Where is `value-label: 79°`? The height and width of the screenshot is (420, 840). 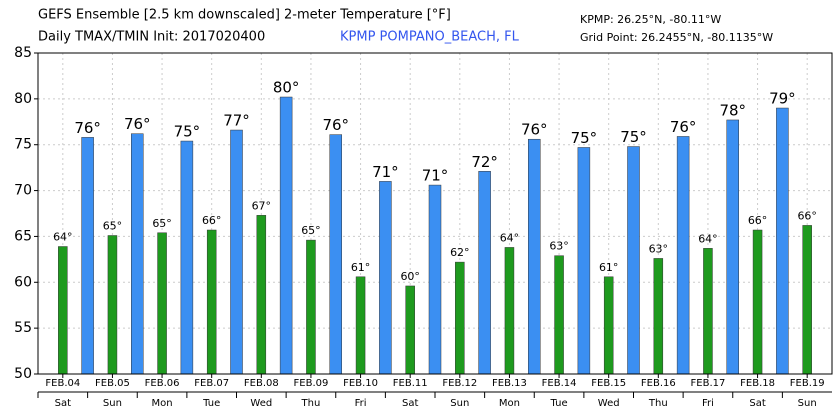
value-label: 79° is located at coordinates (782, 99).